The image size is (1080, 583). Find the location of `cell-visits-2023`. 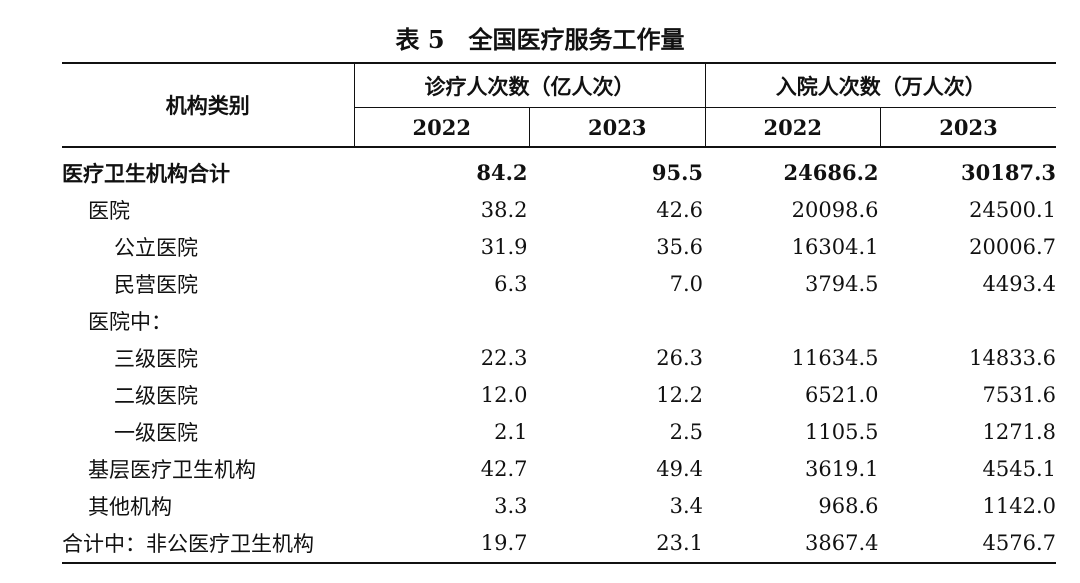

cell-visits-2023 is located at coordinates (618, 320).